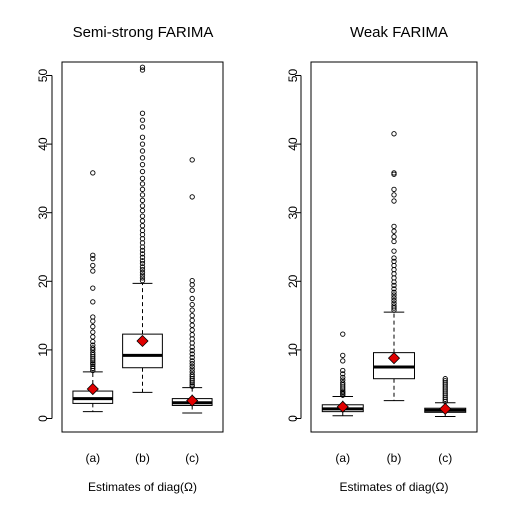 This screenshot has height=516, width=512. What do you see at coordinates (293, 350) in the screenshot?
I see `y-tick-label: 10` at bounding box center [293, 350].